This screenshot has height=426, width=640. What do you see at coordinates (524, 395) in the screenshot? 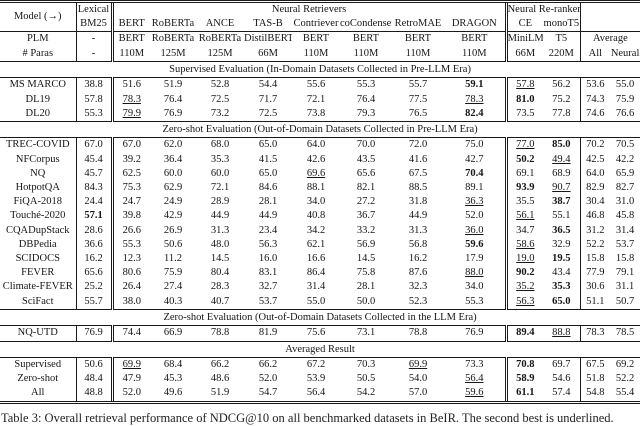
I see `metric-cell: 61.1` at bounding box center [524, 395].